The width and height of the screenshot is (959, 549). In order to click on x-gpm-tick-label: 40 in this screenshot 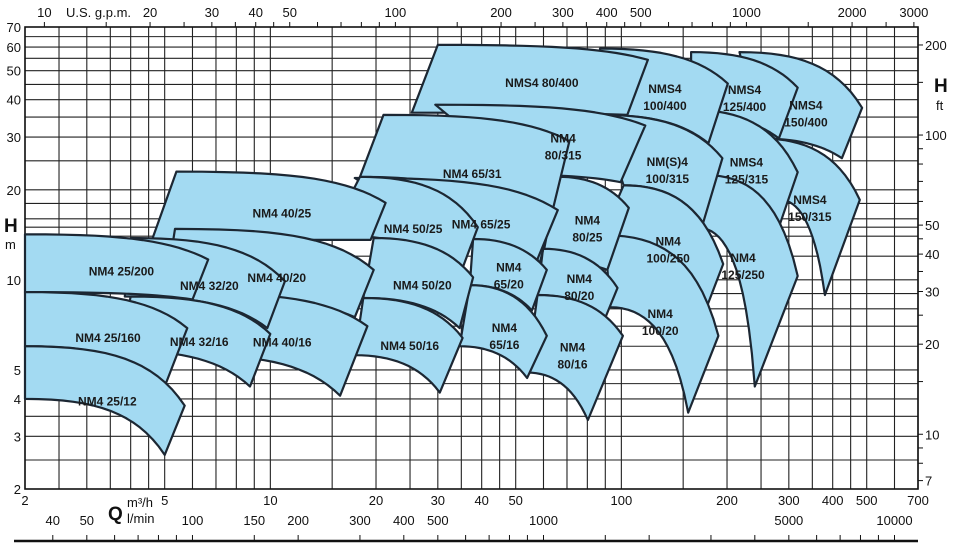, I will do `click(255, 12)`.